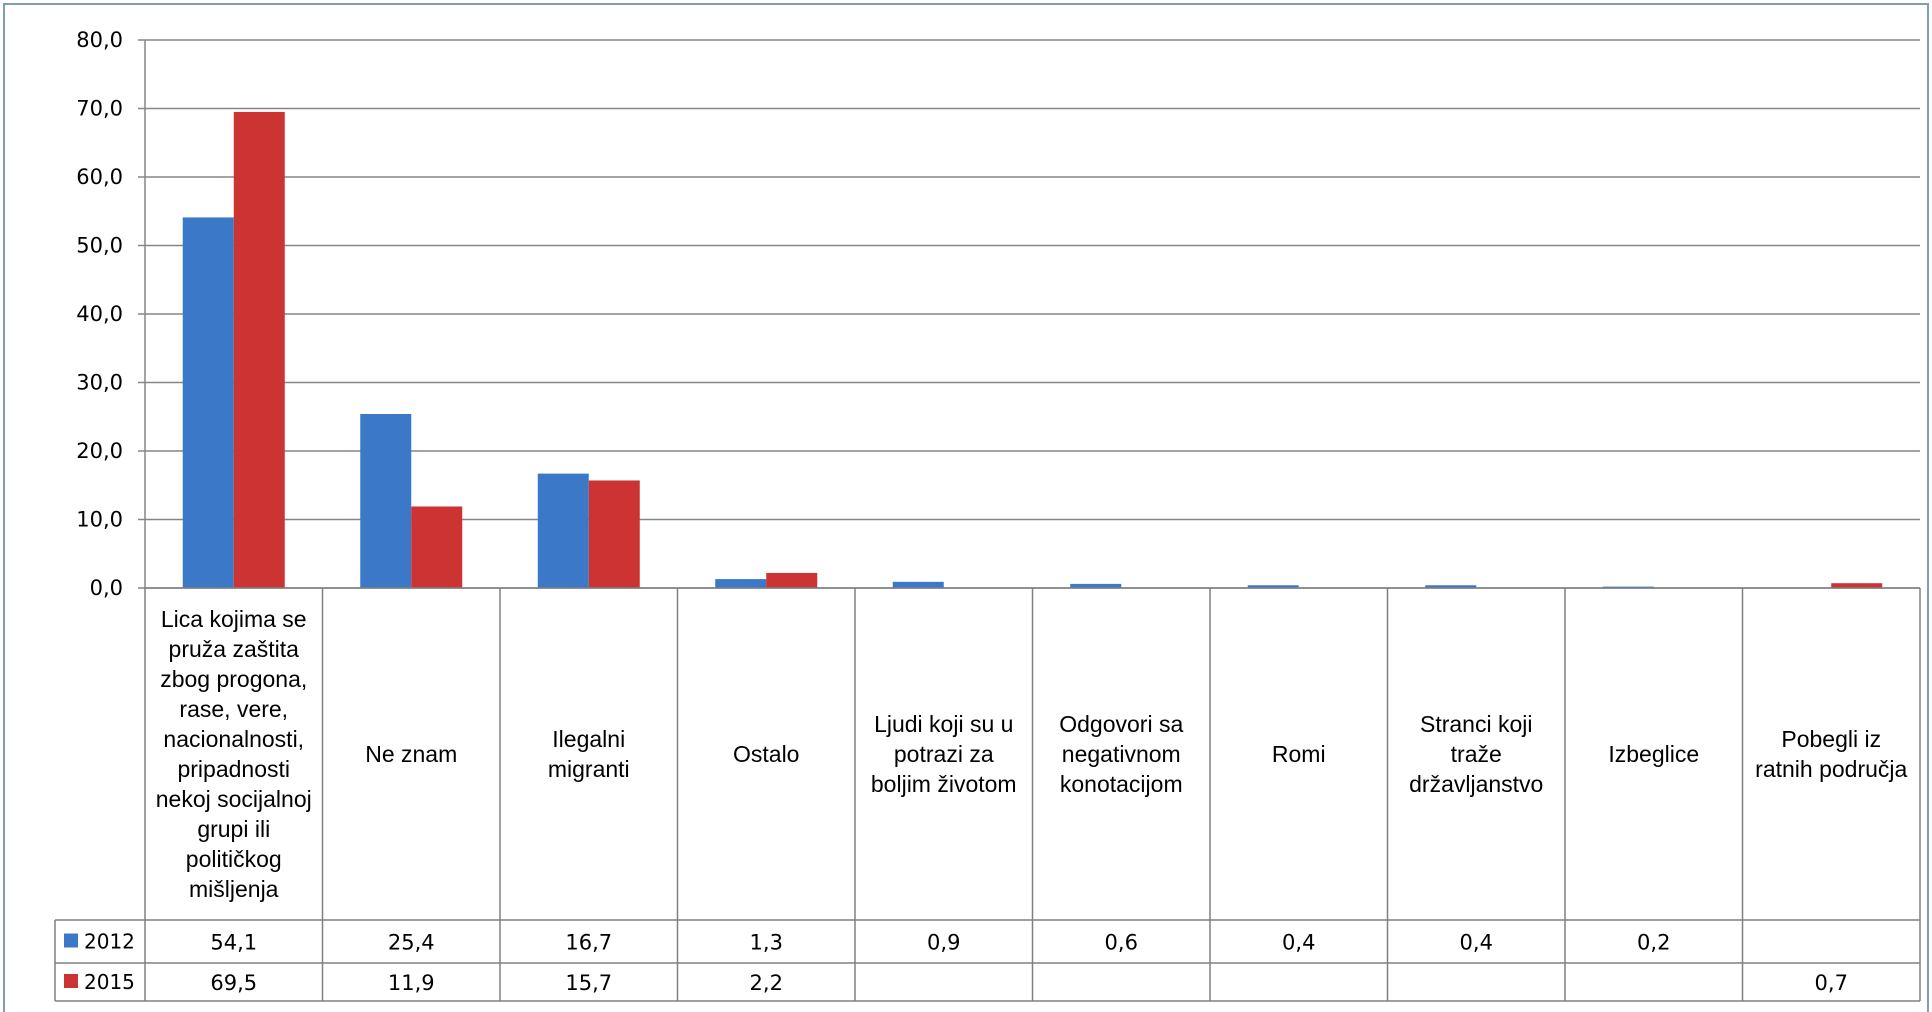  What do you see at coordinates (411, 754) in the screenshot?
I see `x-tick-label: Ne znam` at bounding box center [411, 754].